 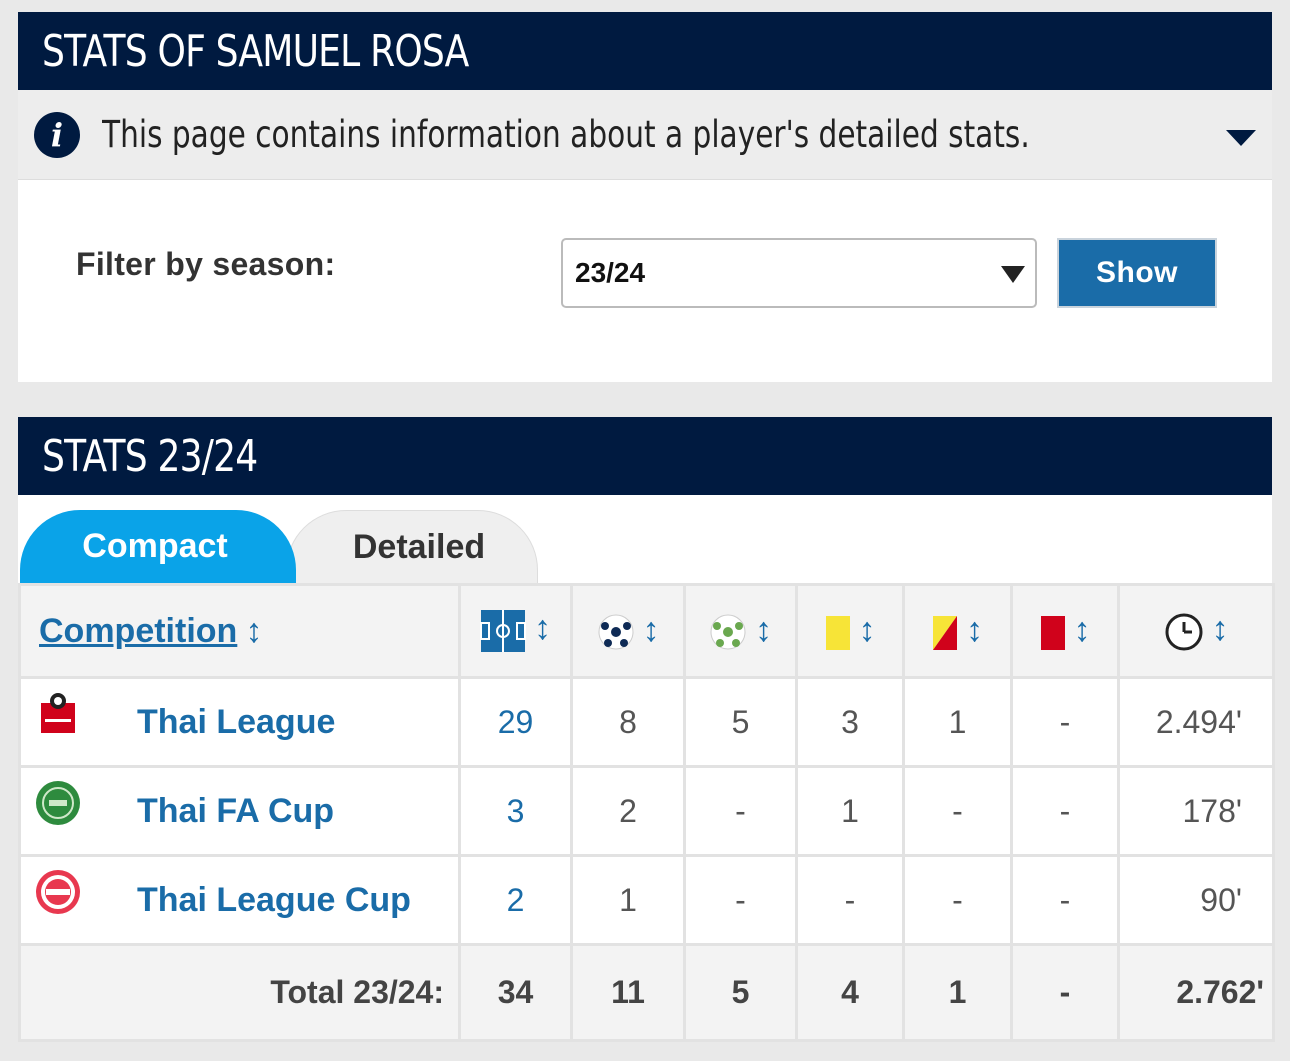 I want to click on thai-league-logo, so click(x=58, y=714).